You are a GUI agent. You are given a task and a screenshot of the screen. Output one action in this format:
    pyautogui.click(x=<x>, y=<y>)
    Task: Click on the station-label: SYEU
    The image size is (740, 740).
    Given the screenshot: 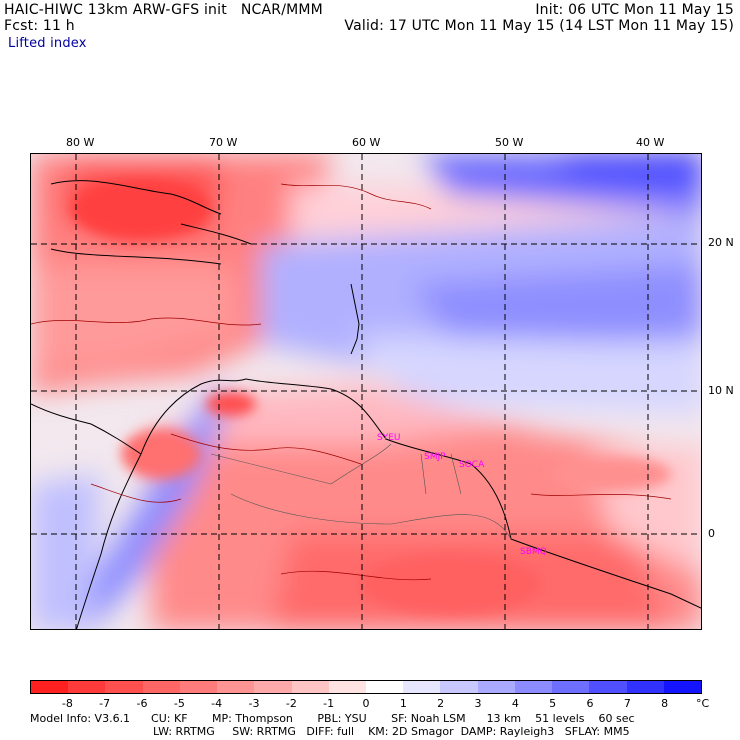 What is the action you would take?
    pyautogui.click(x=389, y=438)
    